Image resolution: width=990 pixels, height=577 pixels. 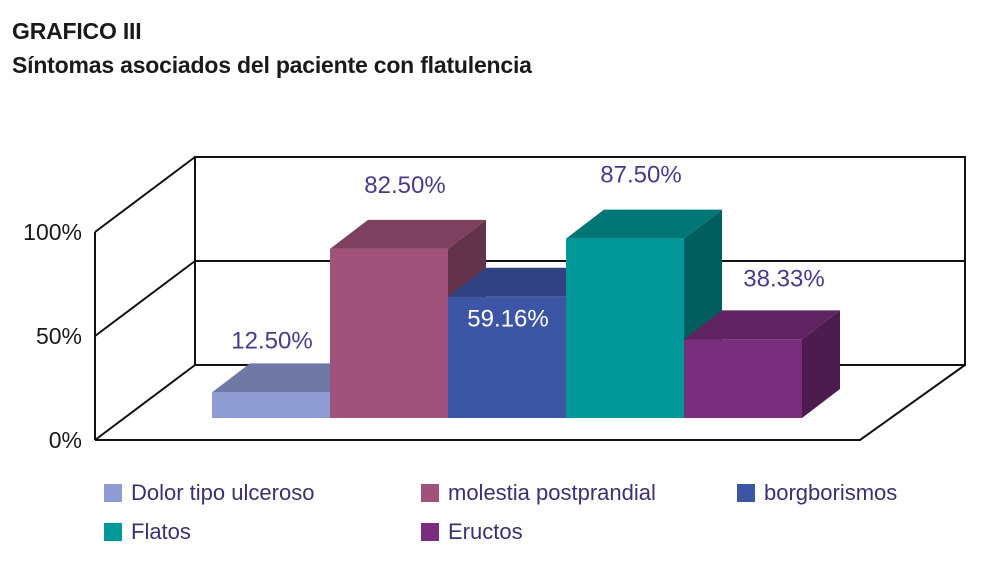 I want to click on data-label: 59.16%, so click(x=507, y=319).